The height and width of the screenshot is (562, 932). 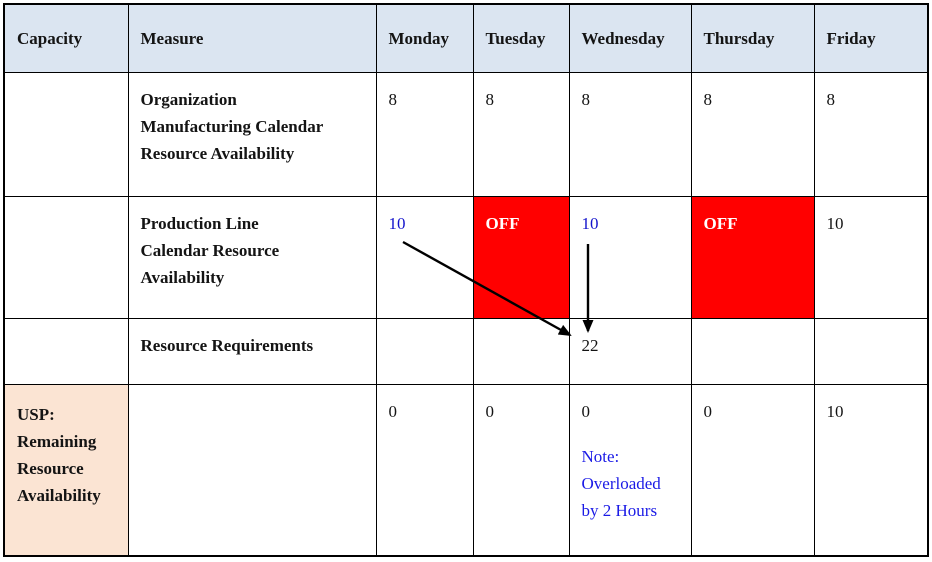 What do you see at coordinates (586, 411) in the screenshot?
I see `usp-wednesday-value: 0` at bounding box center [586, 411].